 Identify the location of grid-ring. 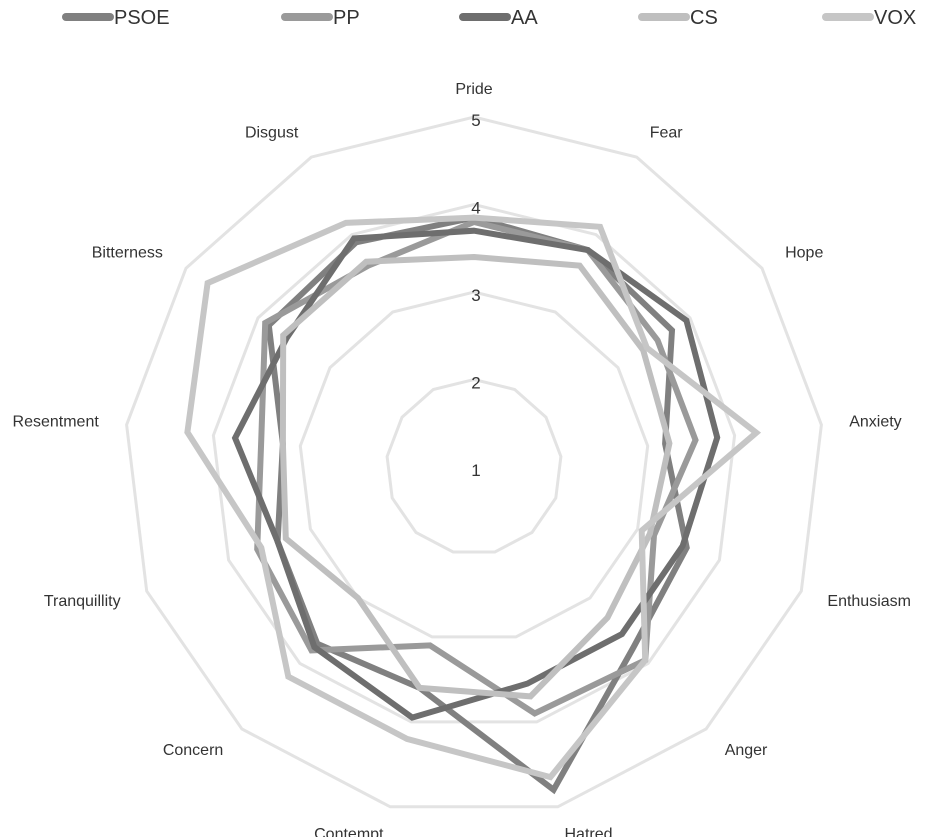
(474, 465).